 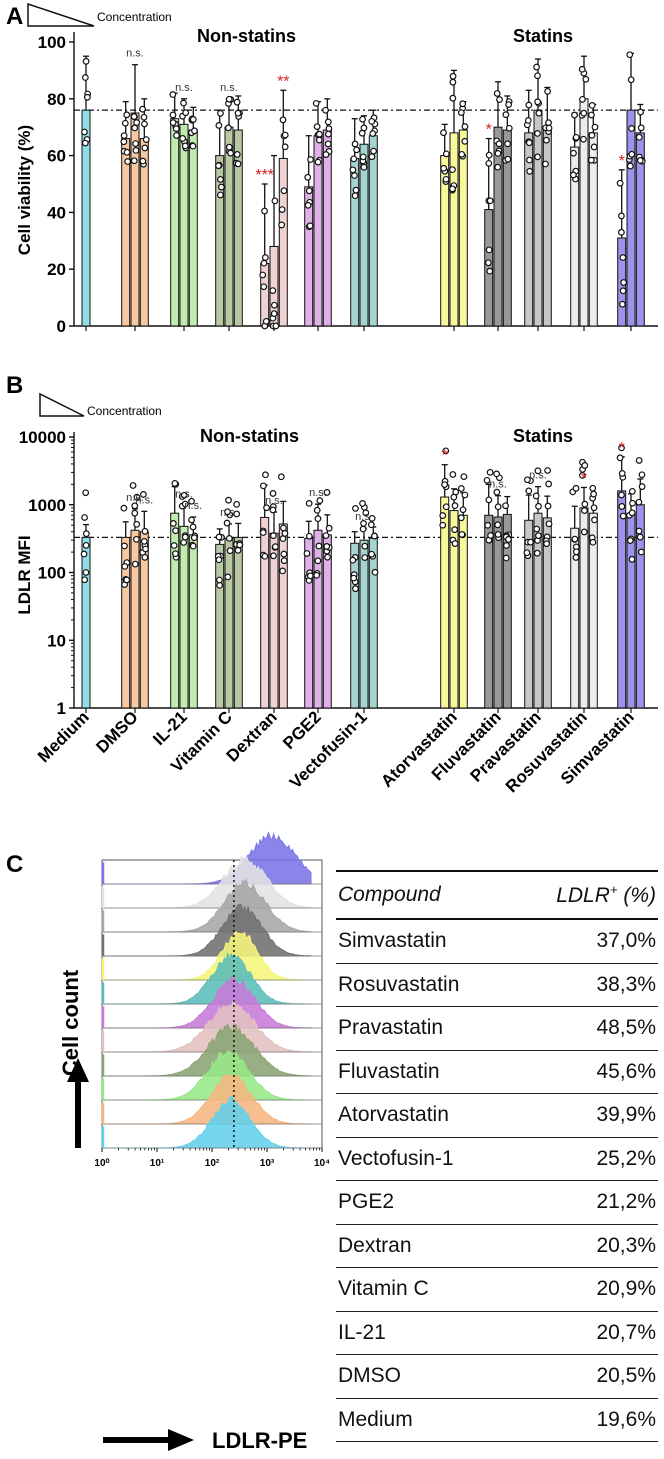 I want to click on significance-label: **, so click(x=283, y=81).